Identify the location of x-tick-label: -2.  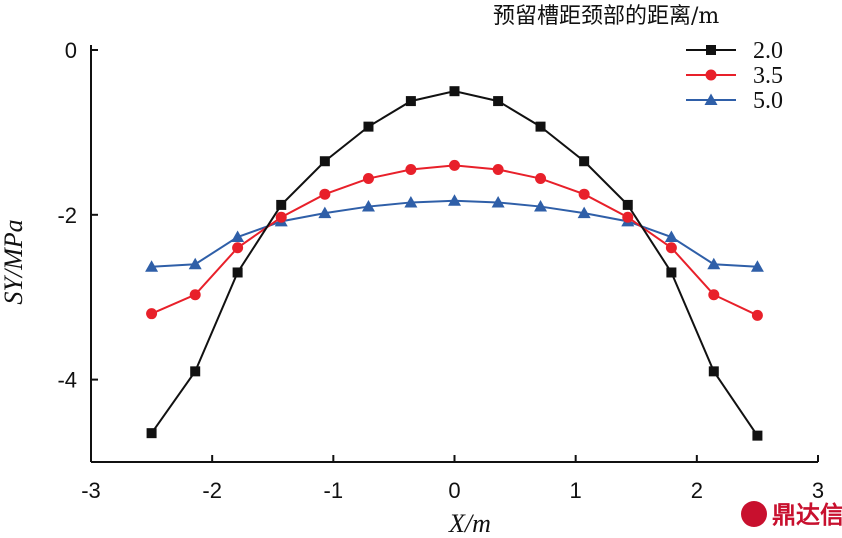
(212, 490).